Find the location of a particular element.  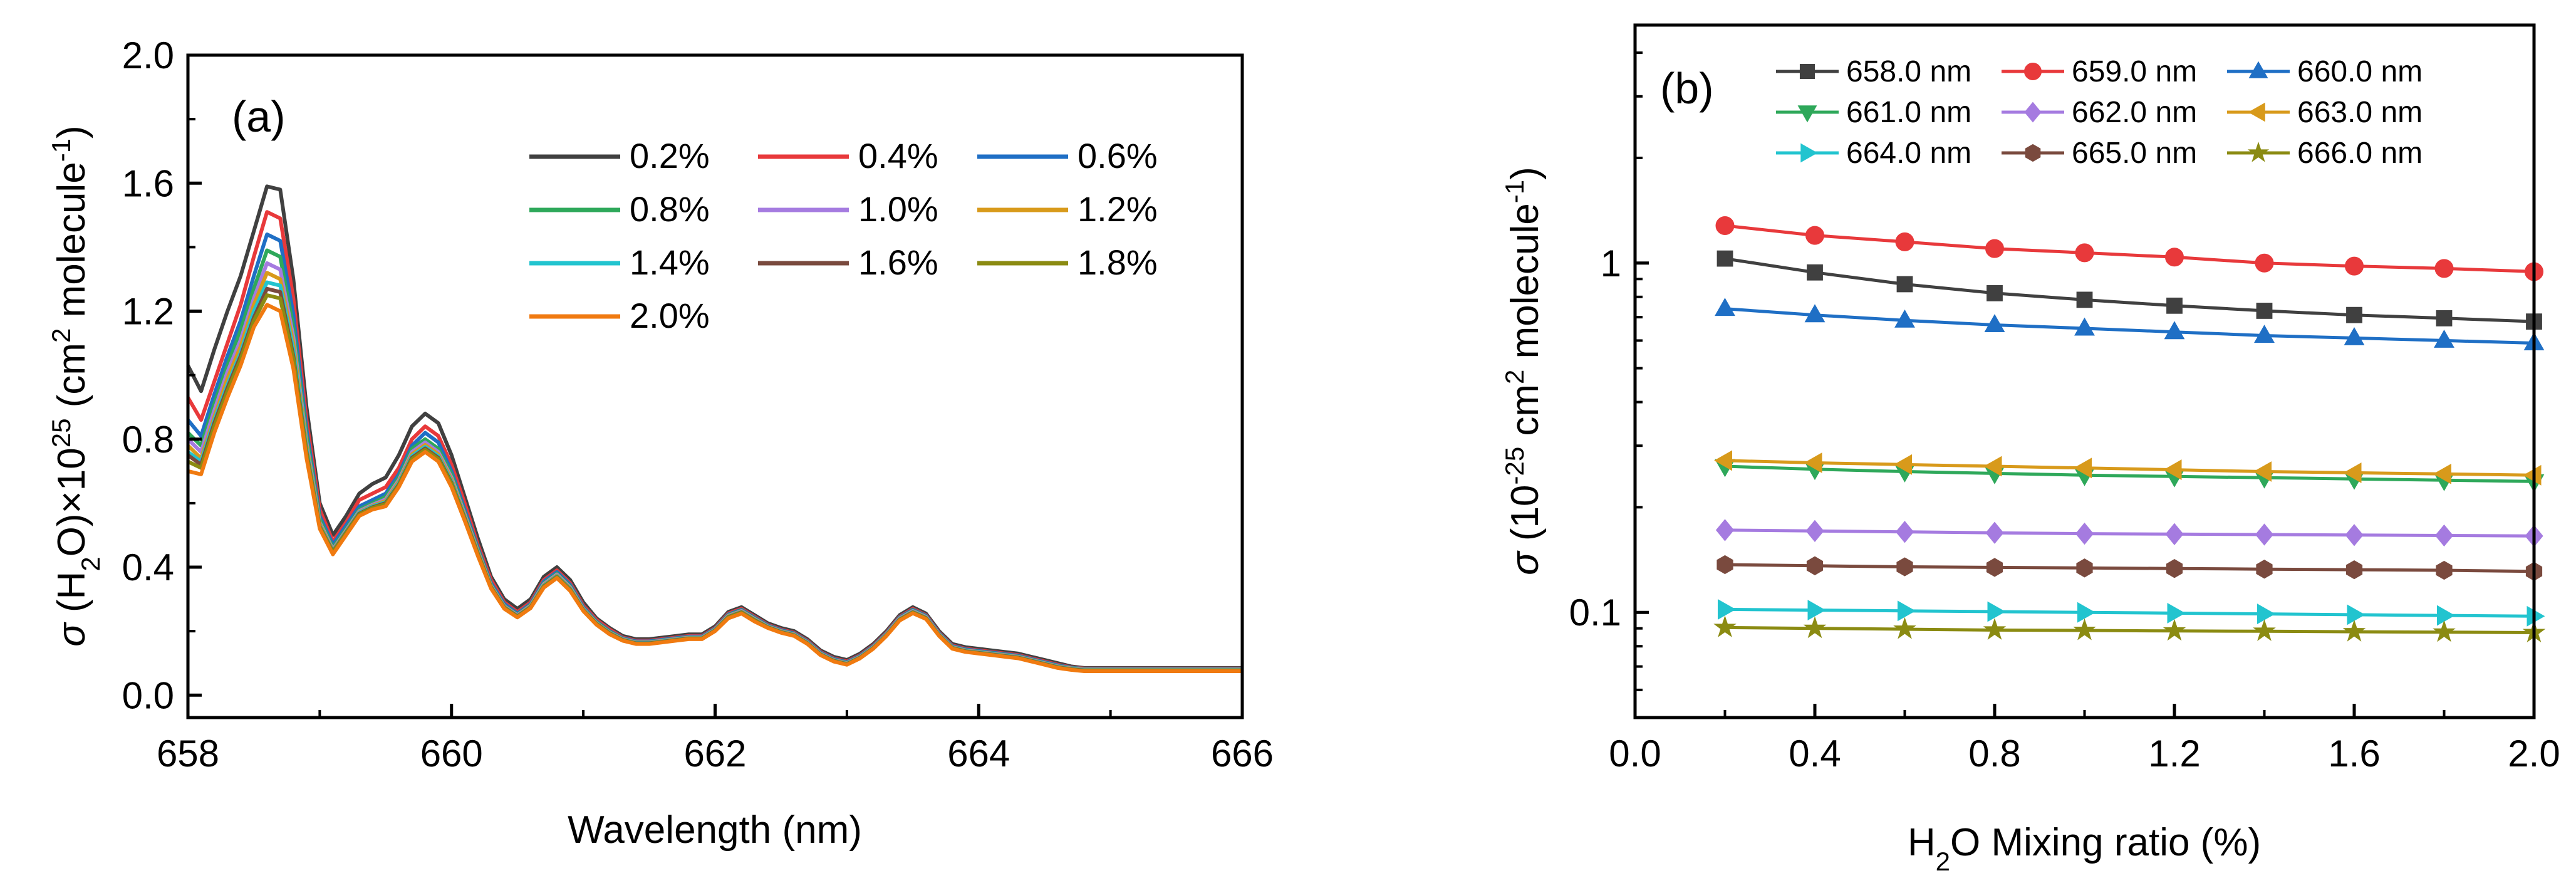

series-659.0 nm is located at coordinates (2129, 248).